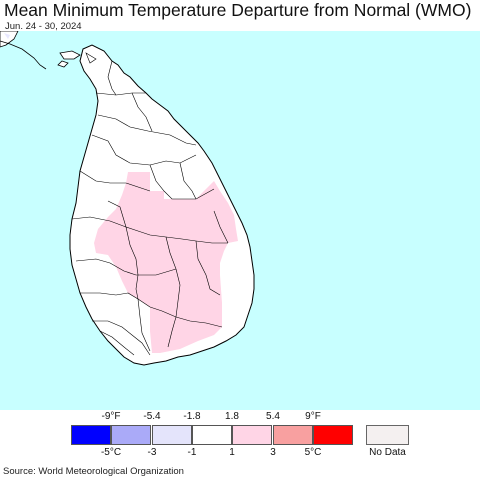  What do you see at coordinates (152, 452) in the screenshot?
I see `legend-c-tick: -3` at bounding box center [152, 452].